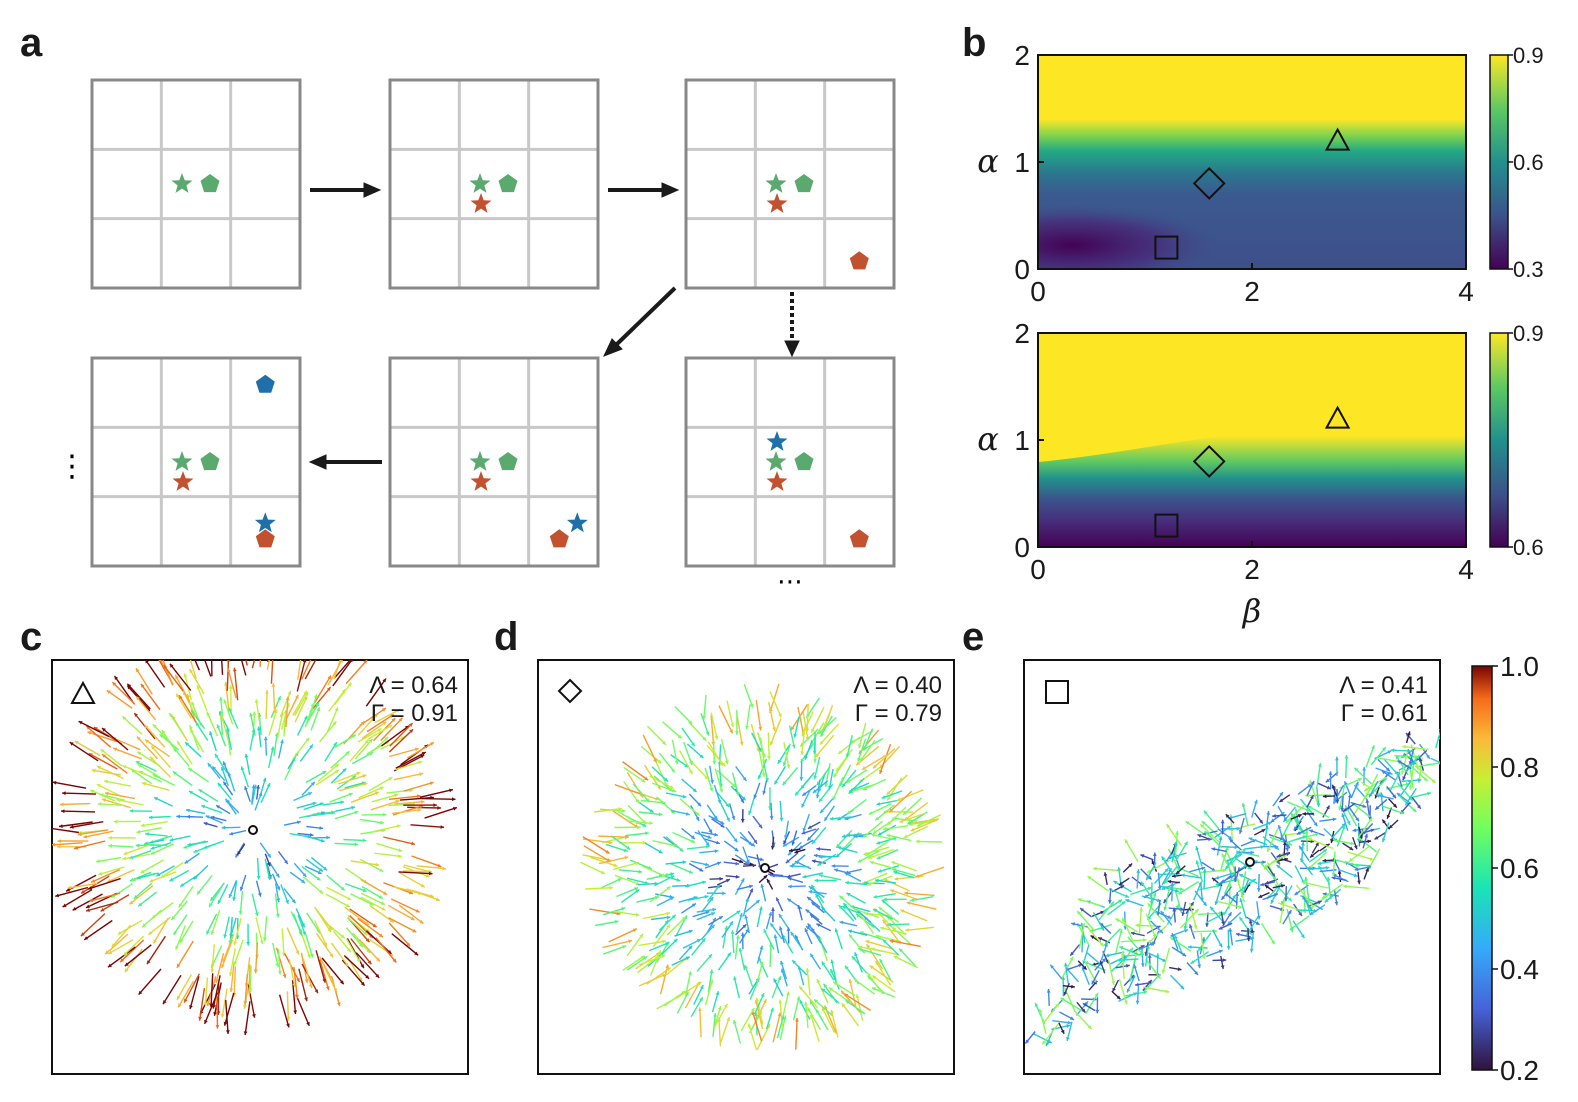 Image resolution: width=1578 pixels, height=1102 pixels. What do you see at coordinates (1252, 209) in the screenshot?
I see `heatmap-top-dark-region` at bounding box center [1252, 209].